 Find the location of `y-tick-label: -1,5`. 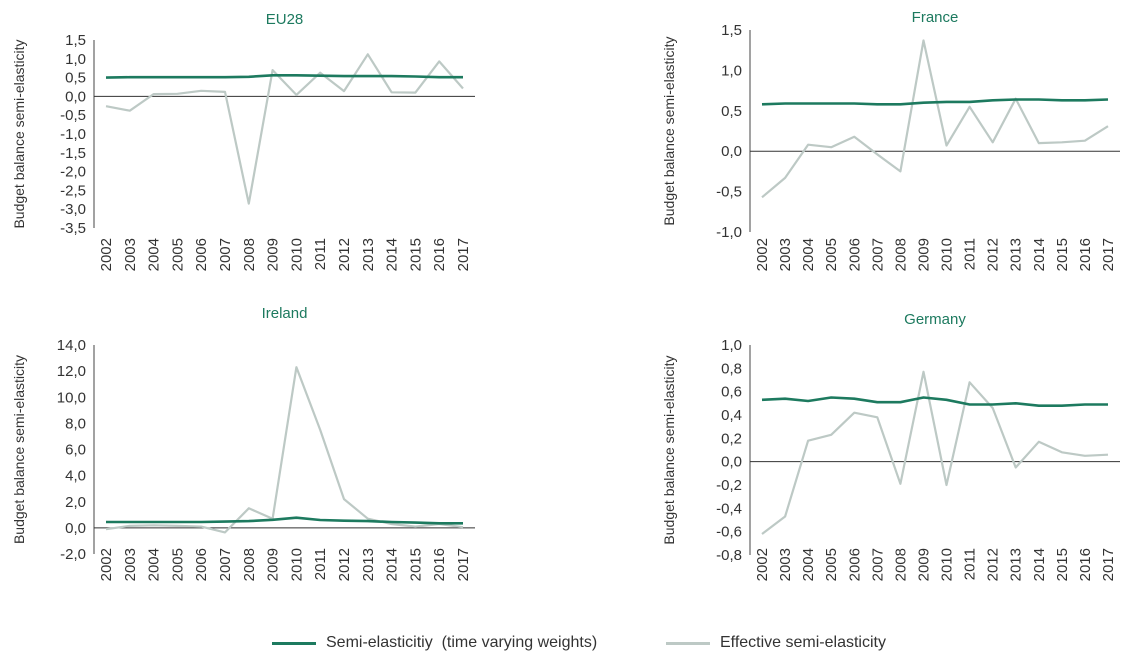

y-tick-label: -1,5 is located at coordinates (73, 153).